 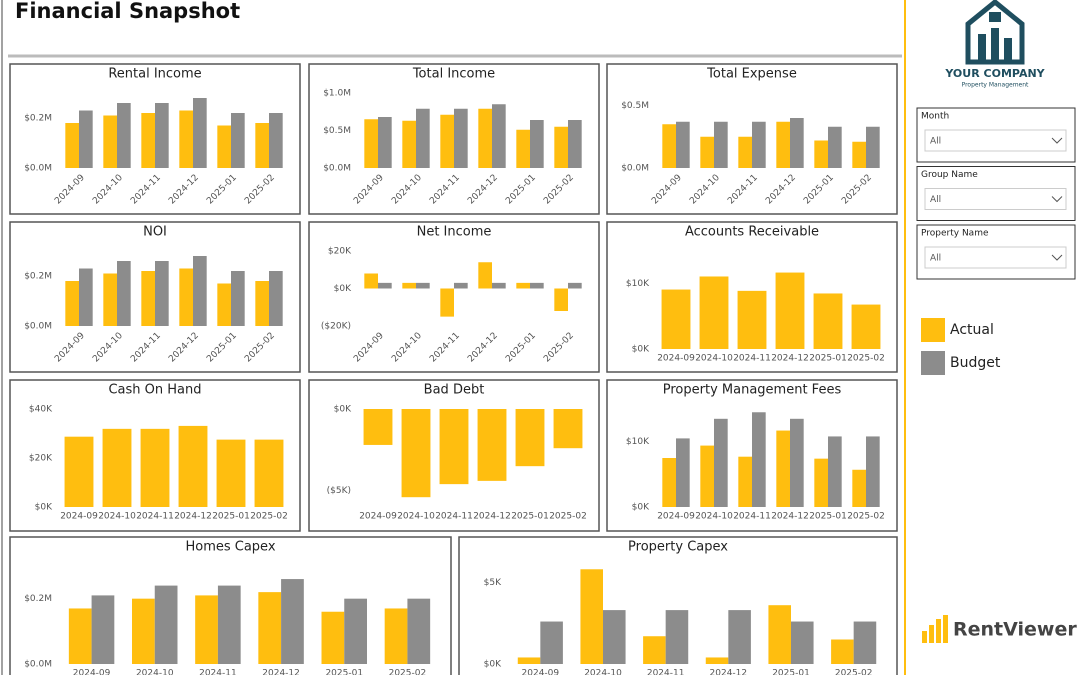 What do you see at coordinates (454, 232) in the screenshot?
I see `chart-title: Net Income` at bounding box center [454, 232].